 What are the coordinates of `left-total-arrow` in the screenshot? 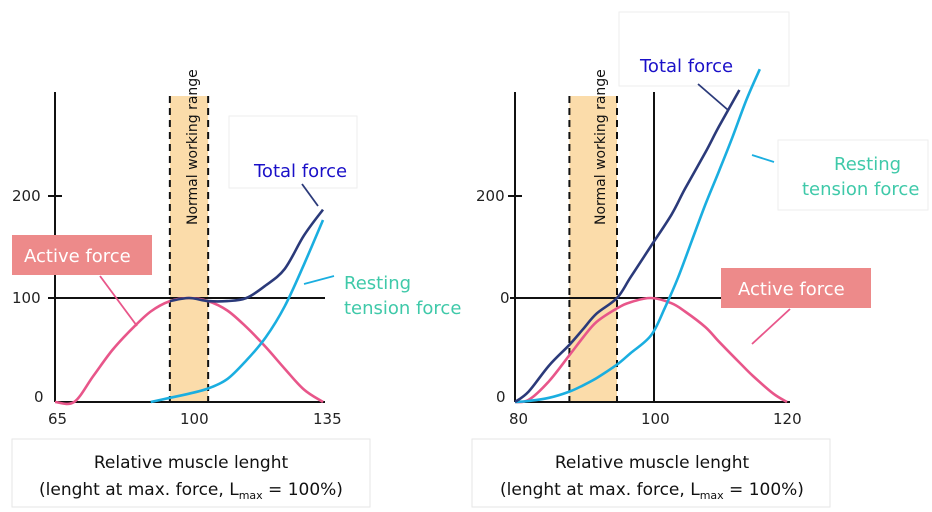 It's located at (310, 195).